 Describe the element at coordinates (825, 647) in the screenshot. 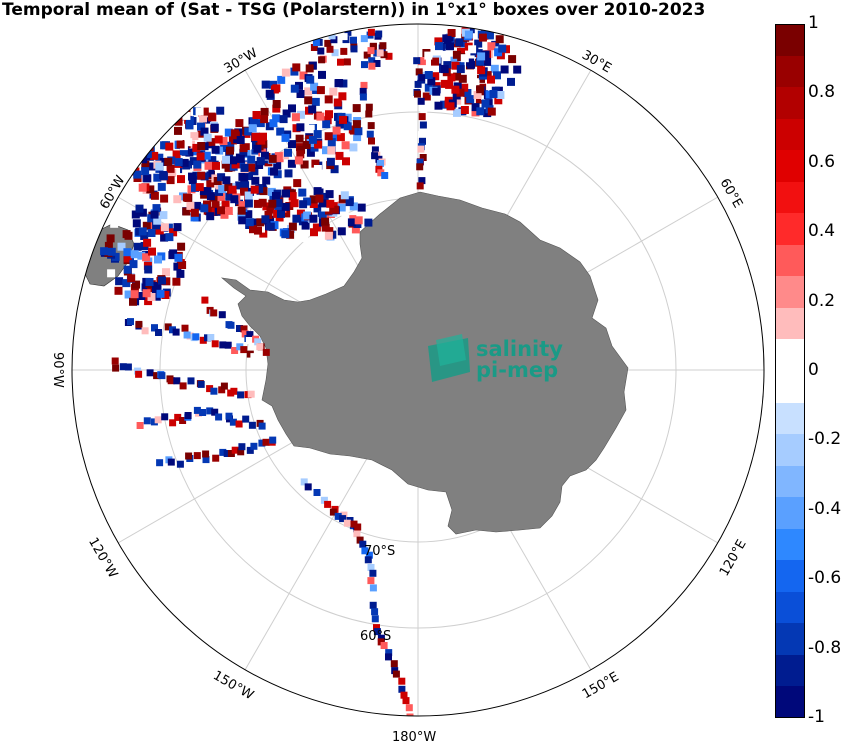

I see `colorbar-tick-label: -0.8` at that location.